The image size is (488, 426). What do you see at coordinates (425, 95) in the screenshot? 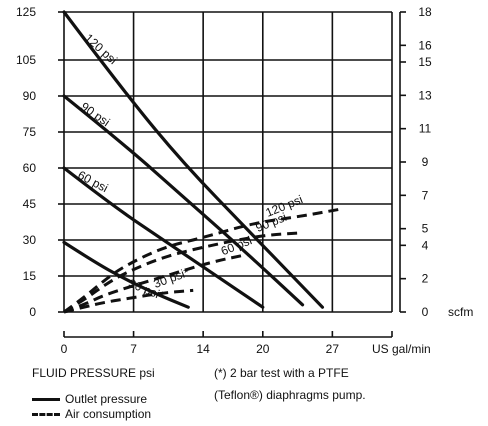
I see `y-right-tick-label: 13` at bounding box center [425, 95].